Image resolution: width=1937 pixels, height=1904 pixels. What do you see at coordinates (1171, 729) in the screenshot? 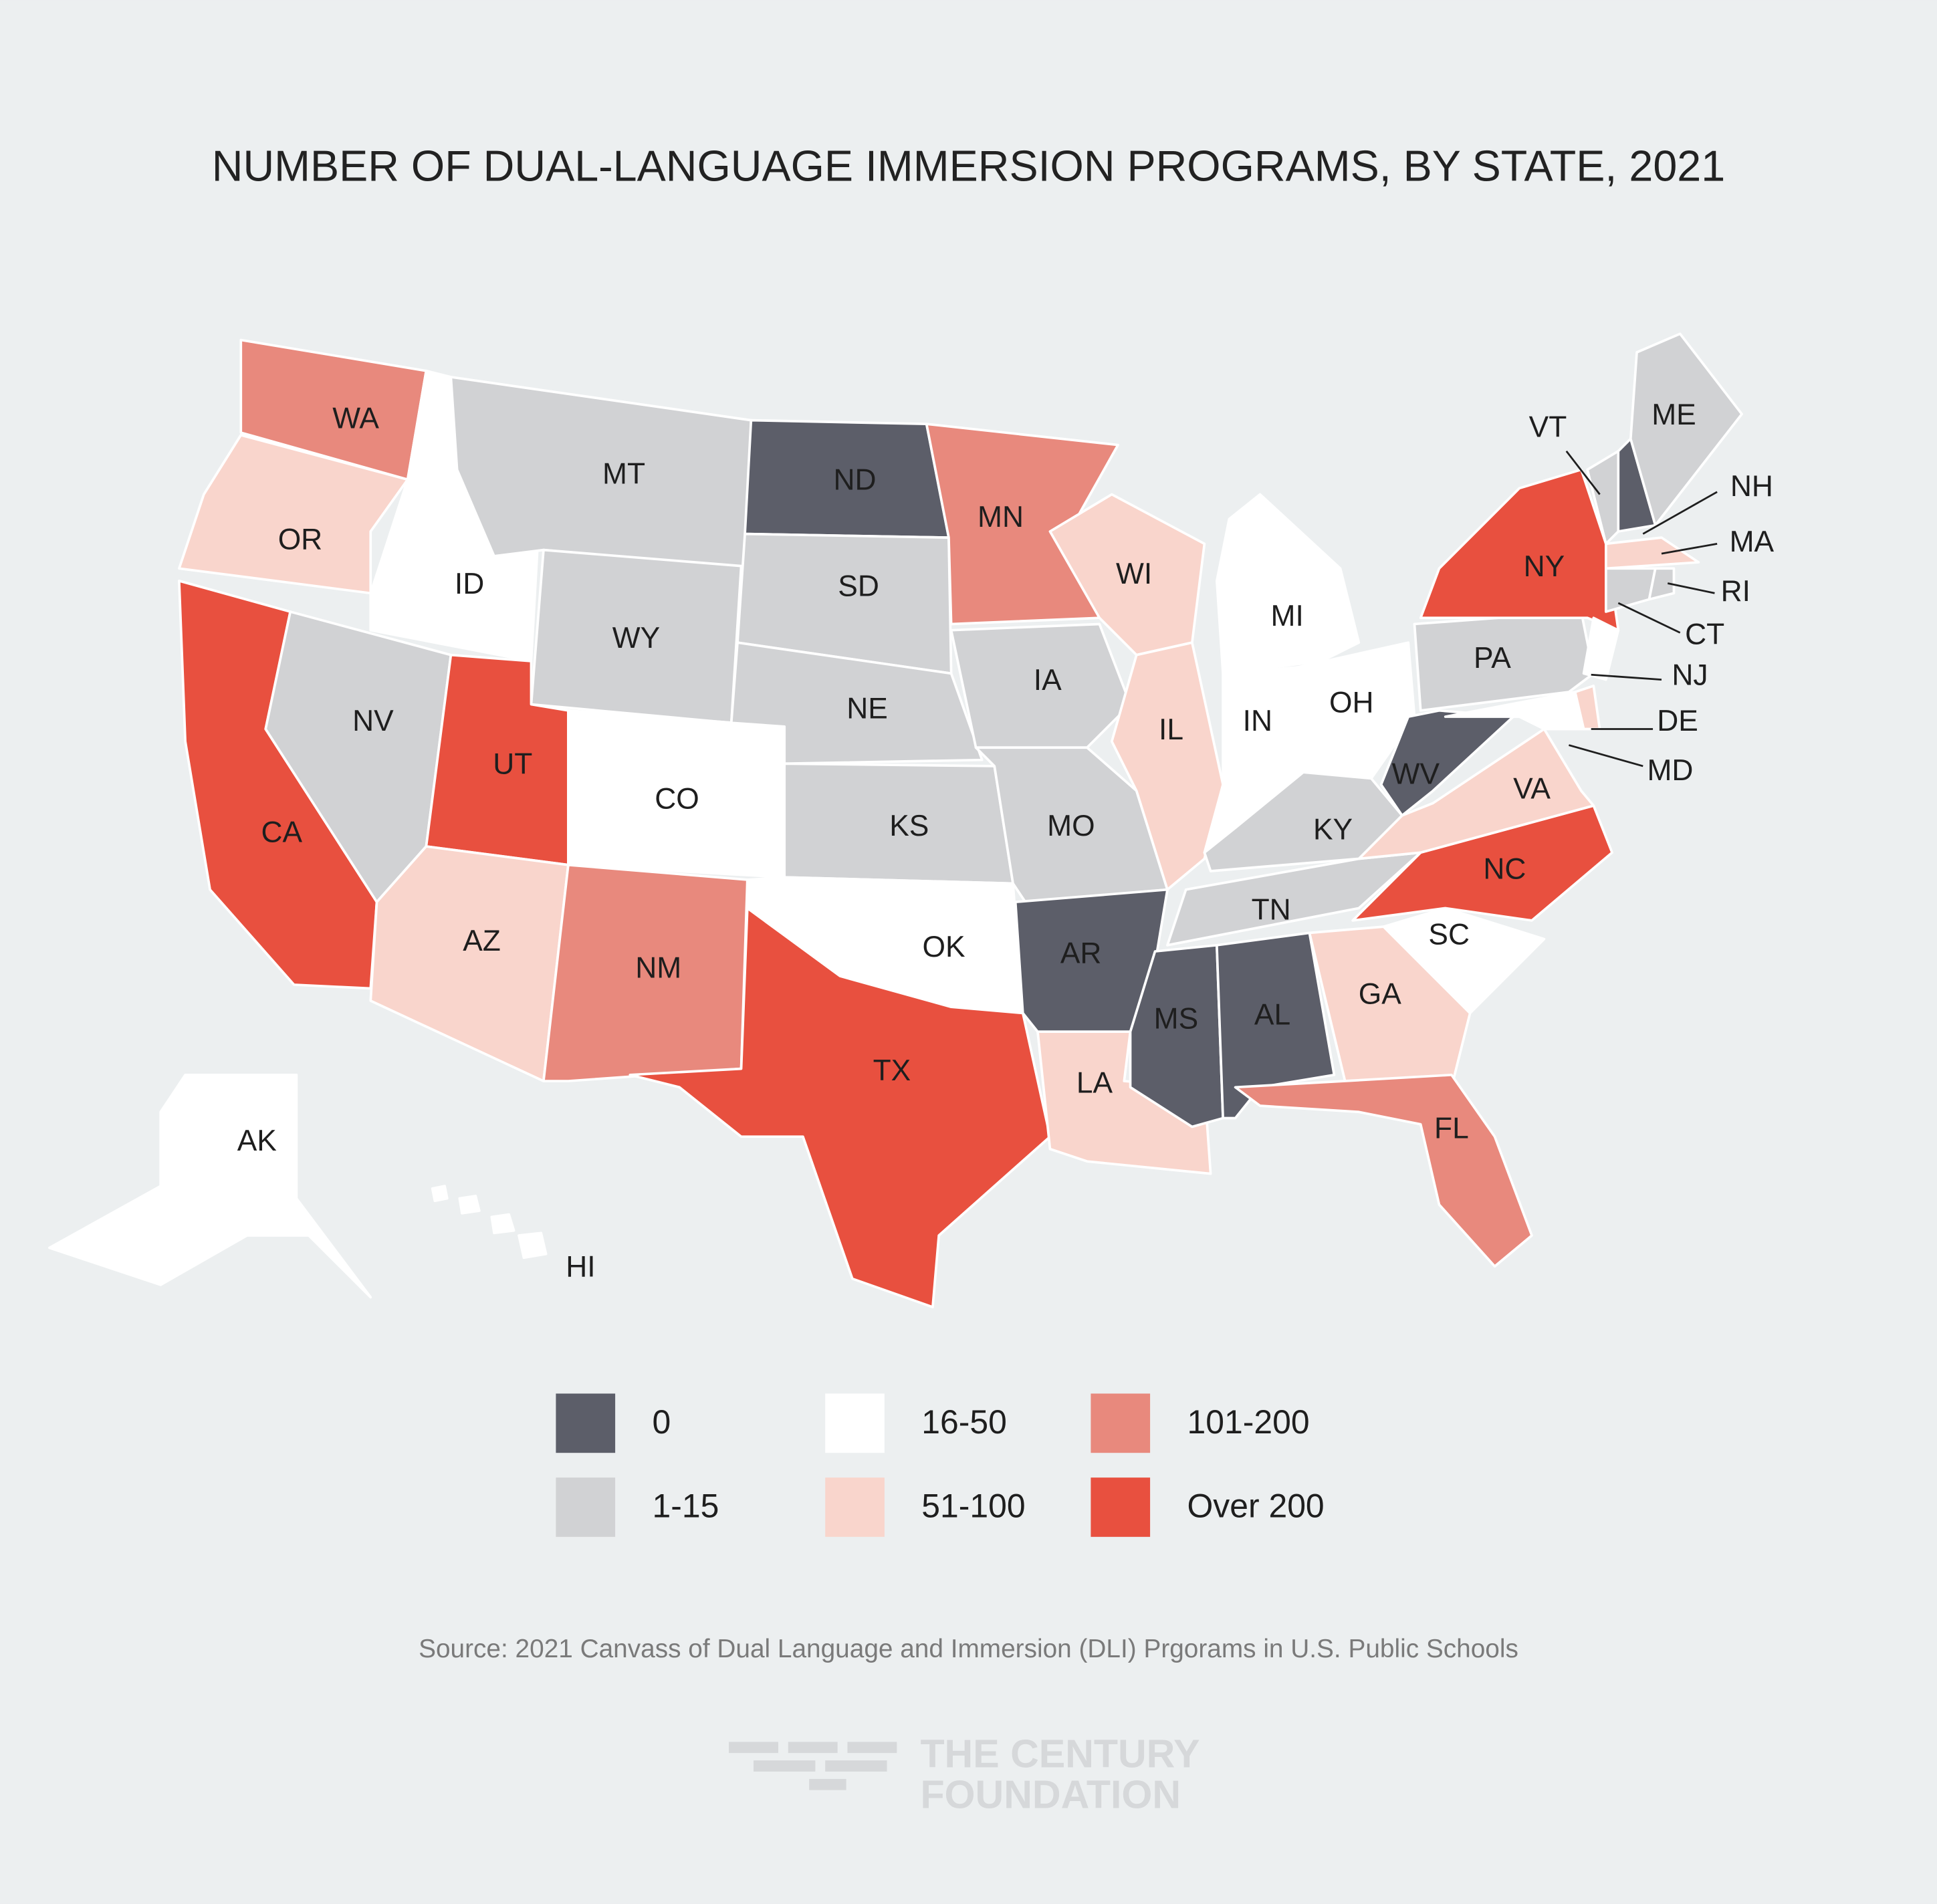
I see `state-label: IL` at bounding box center [1171, 729].